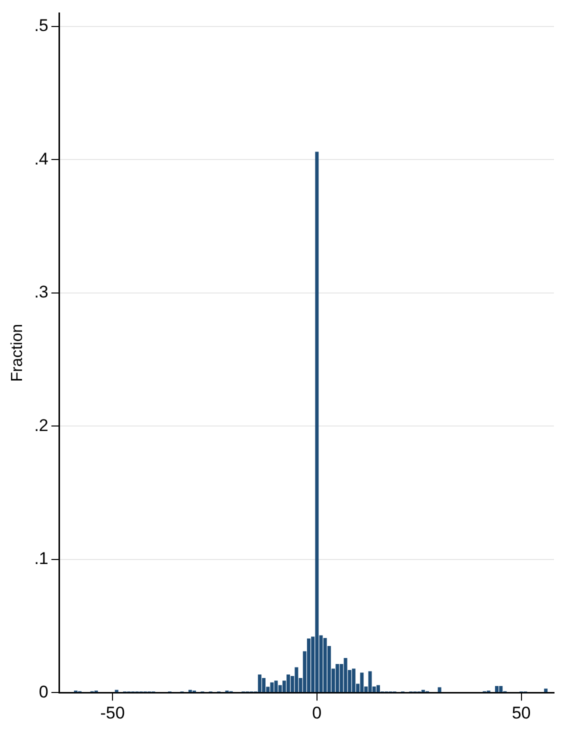  I want to click on y-tick-label: .3, so click(41, 292).